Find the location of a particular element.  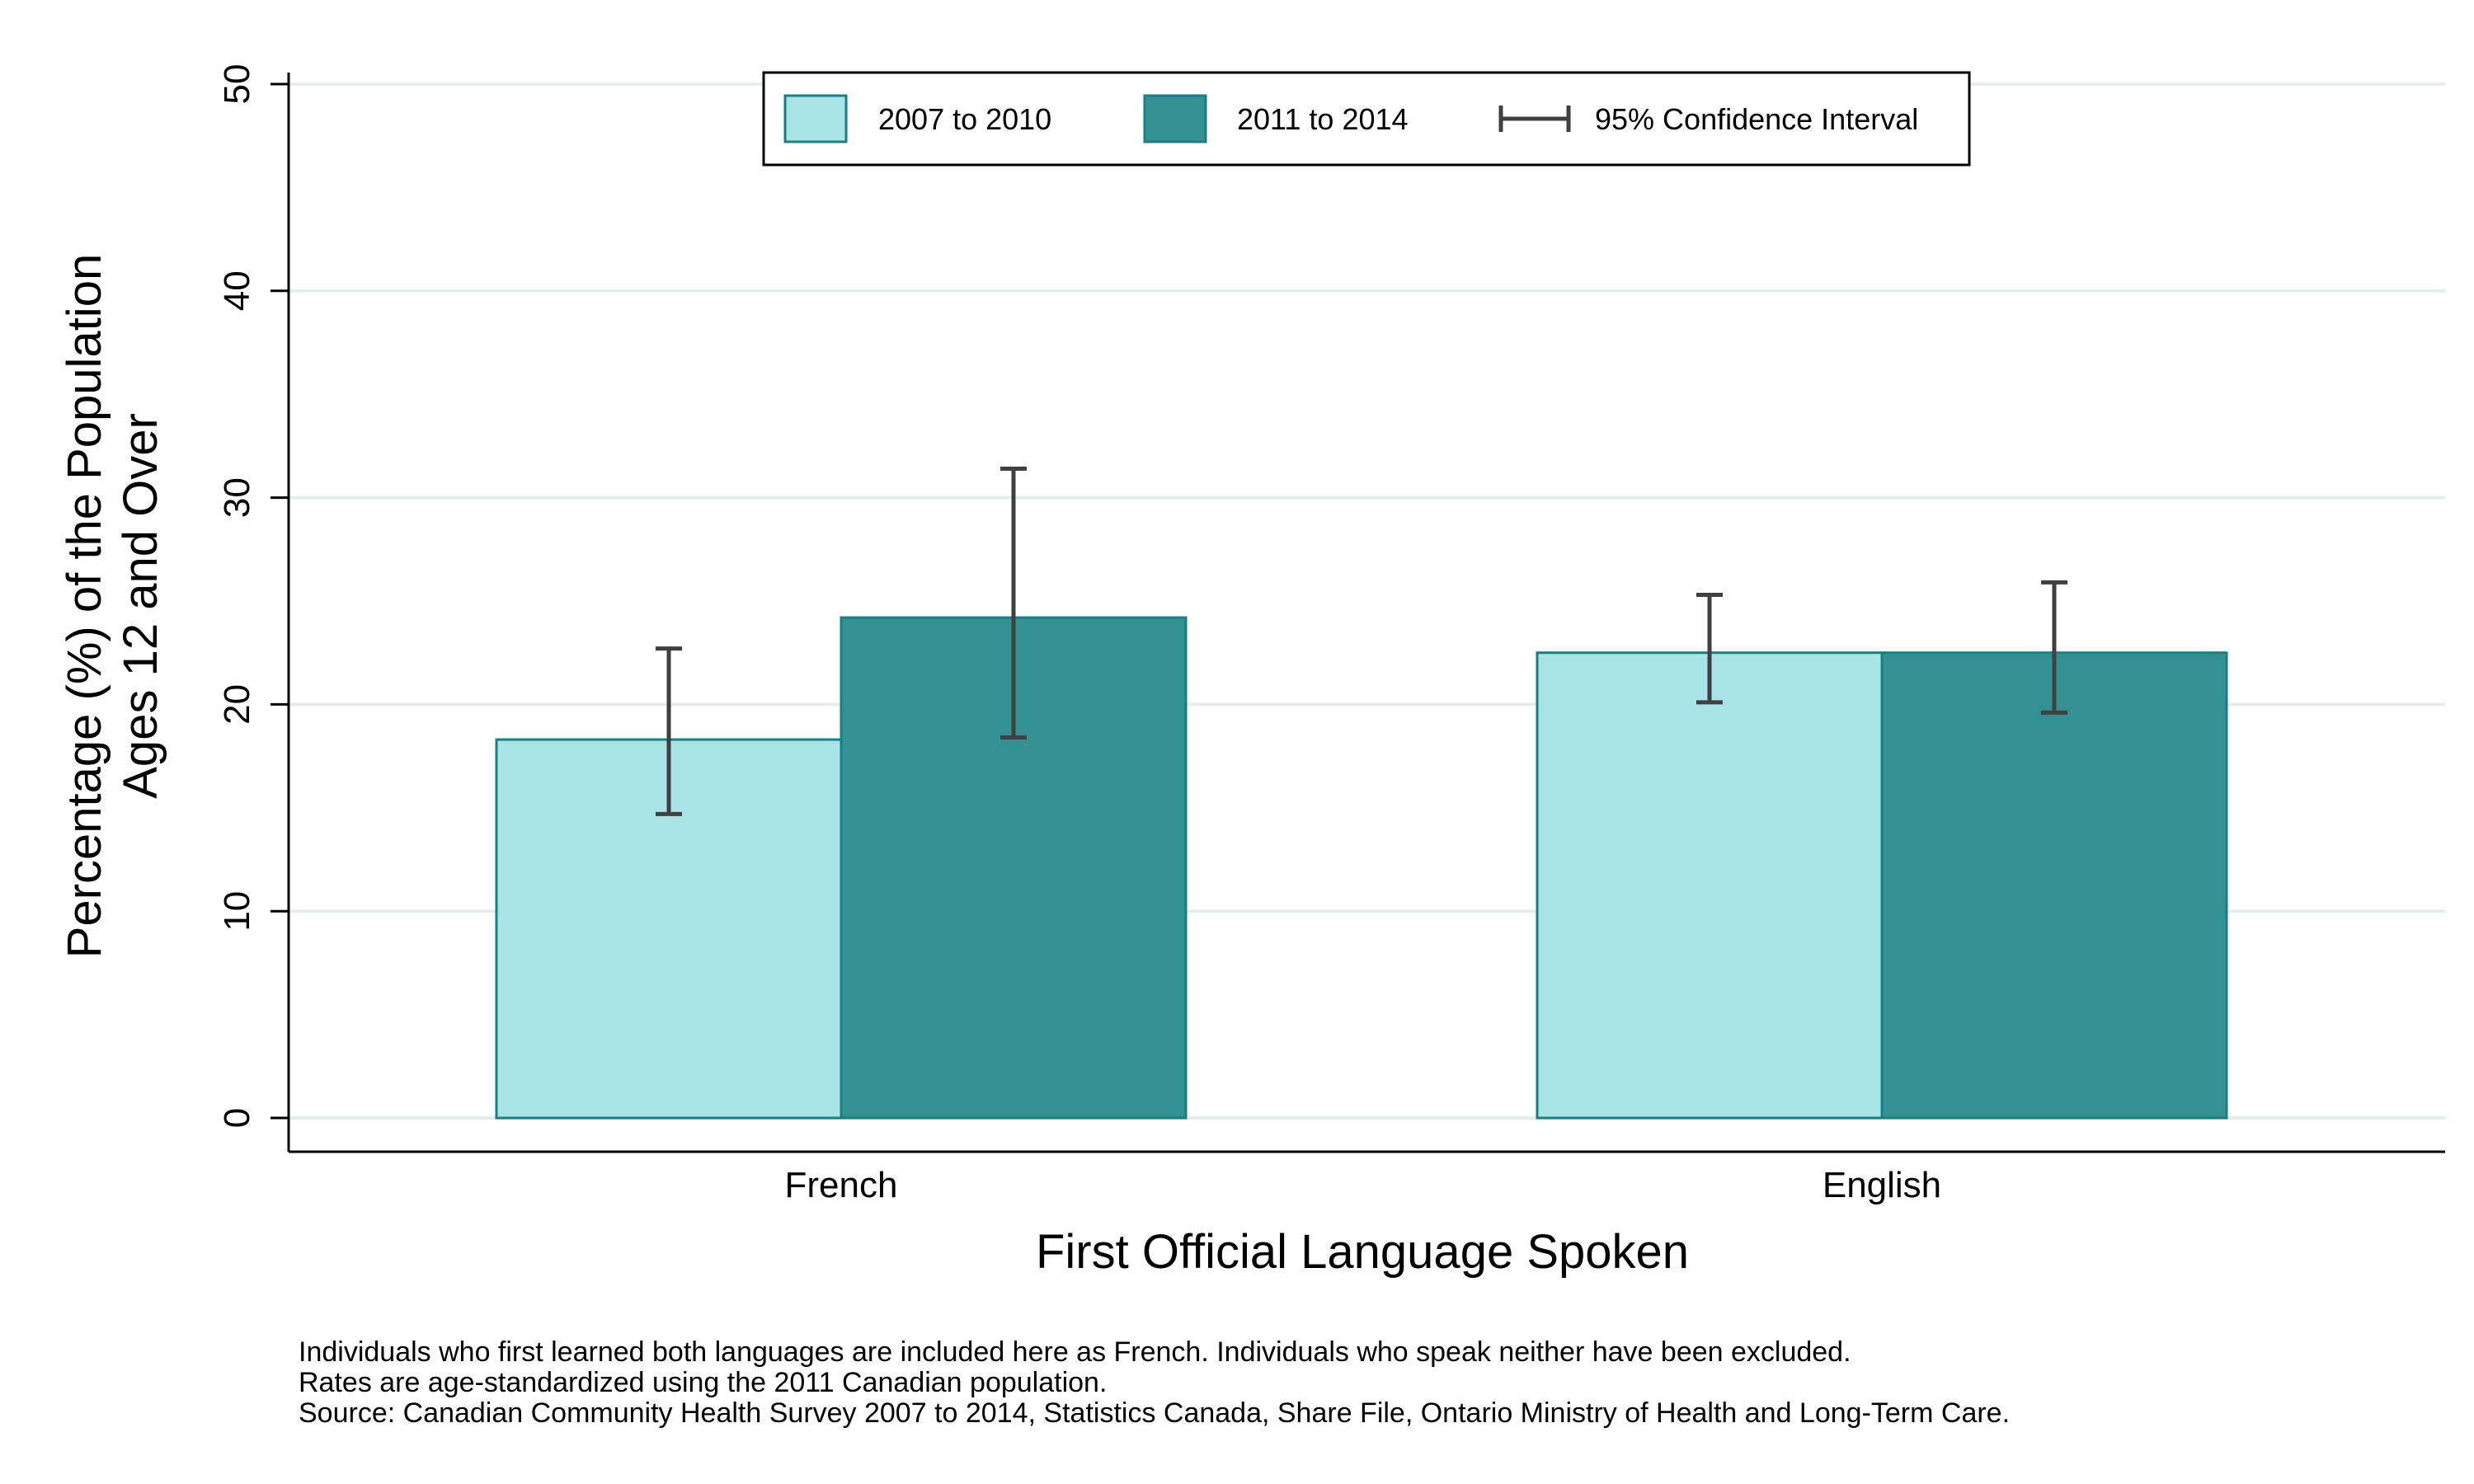

y-tick-label: 40 is located at coordinates (237, 290).